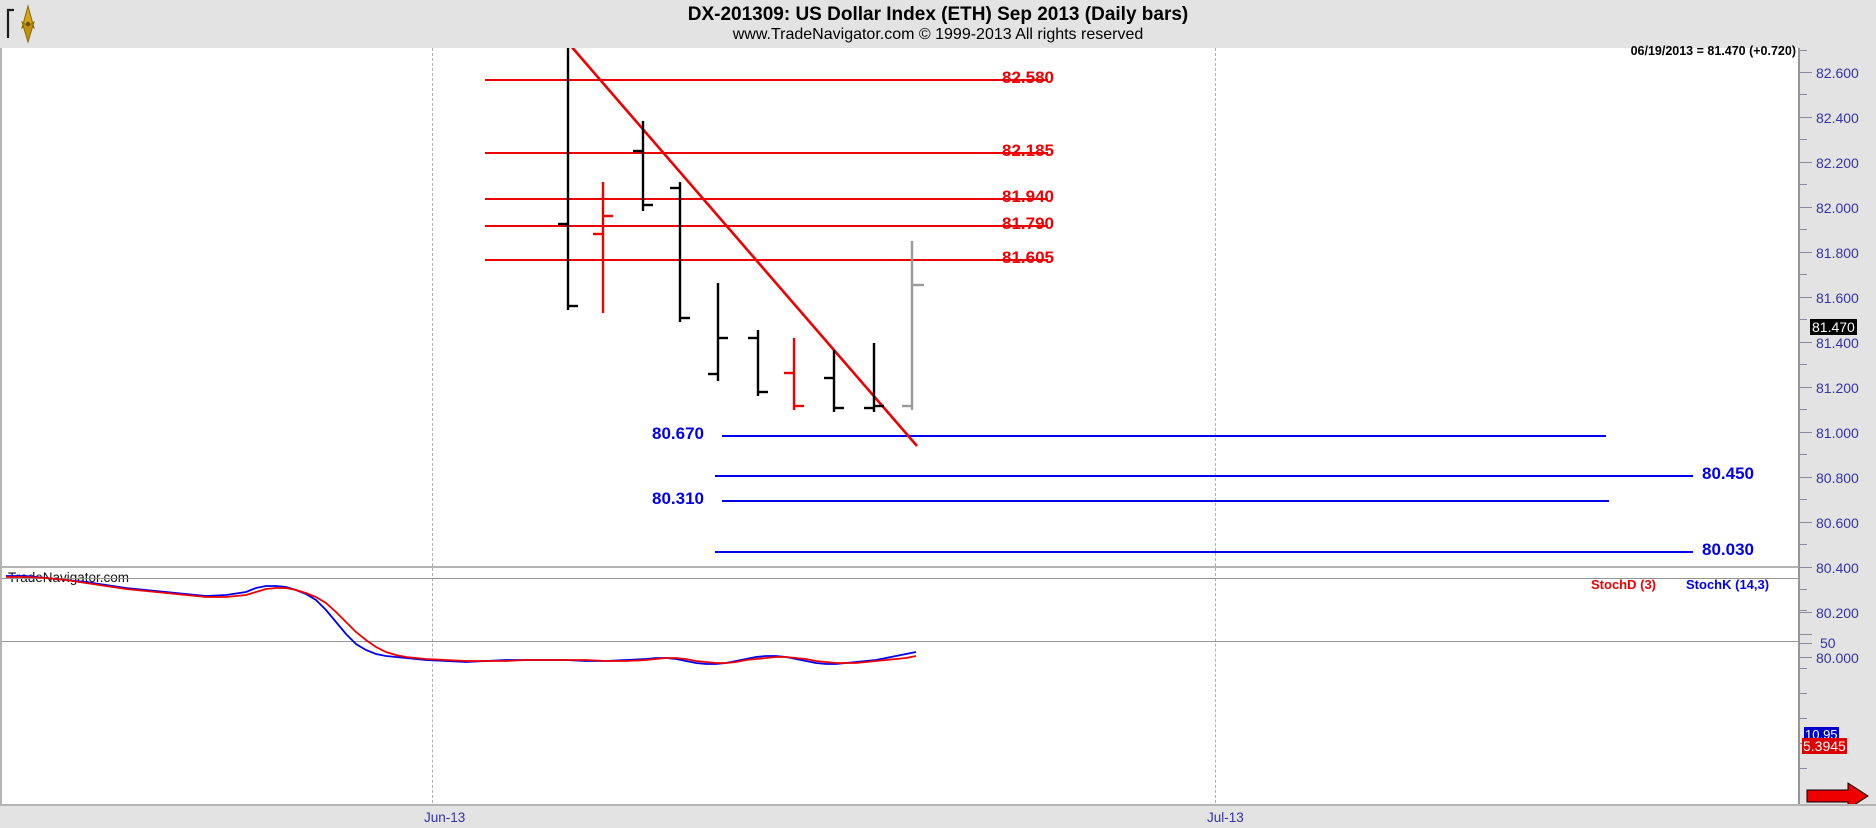 This screenshot has width=1876, height=828. What do you see at coordinates (1837, 343) in the screenshot?
I see `axis-tick-81400: 81.400` at bounding box center [1837, 343].